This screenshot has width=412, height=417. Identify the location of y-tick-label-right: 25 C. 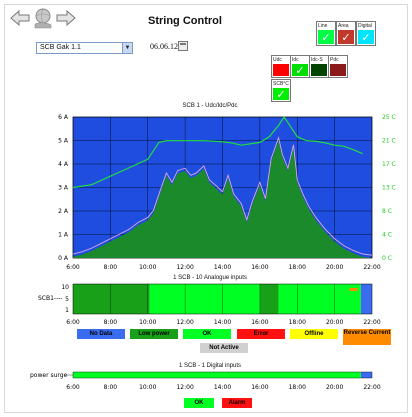
(389, 117).